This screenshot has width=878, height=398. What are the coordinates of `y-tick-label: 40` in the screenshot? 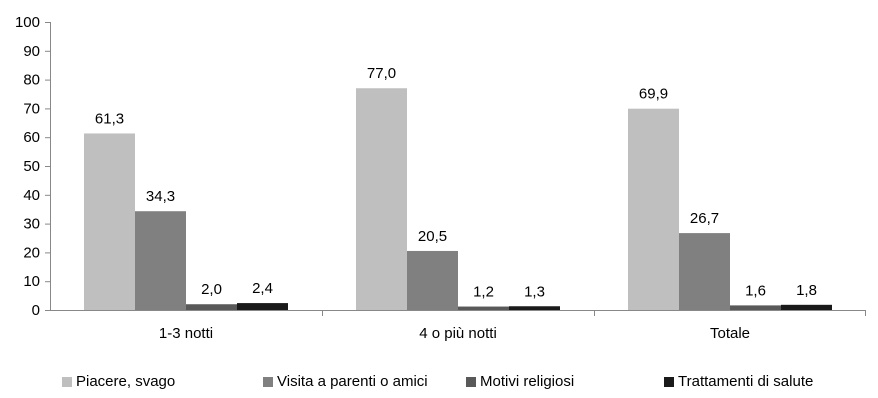 It's located at (31, 195).